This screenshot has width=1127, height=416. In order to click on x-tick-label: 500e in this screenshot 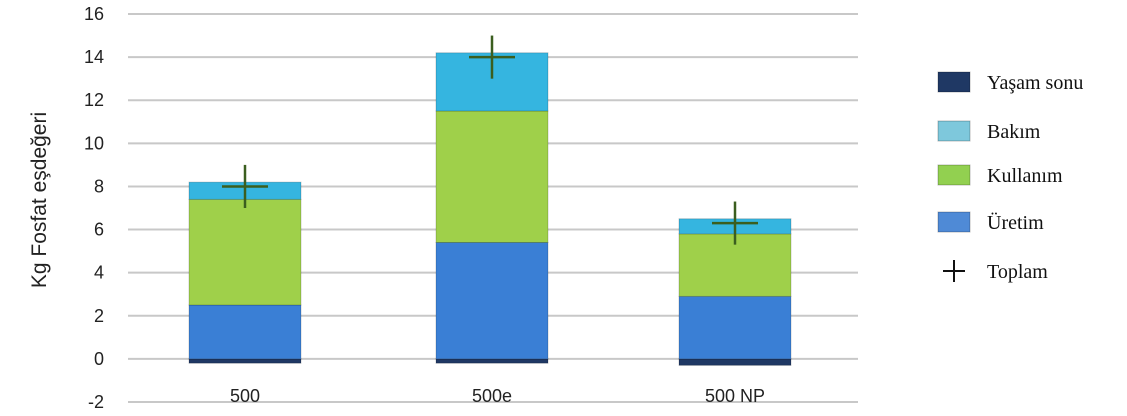, I will do `click(492, 396)`.